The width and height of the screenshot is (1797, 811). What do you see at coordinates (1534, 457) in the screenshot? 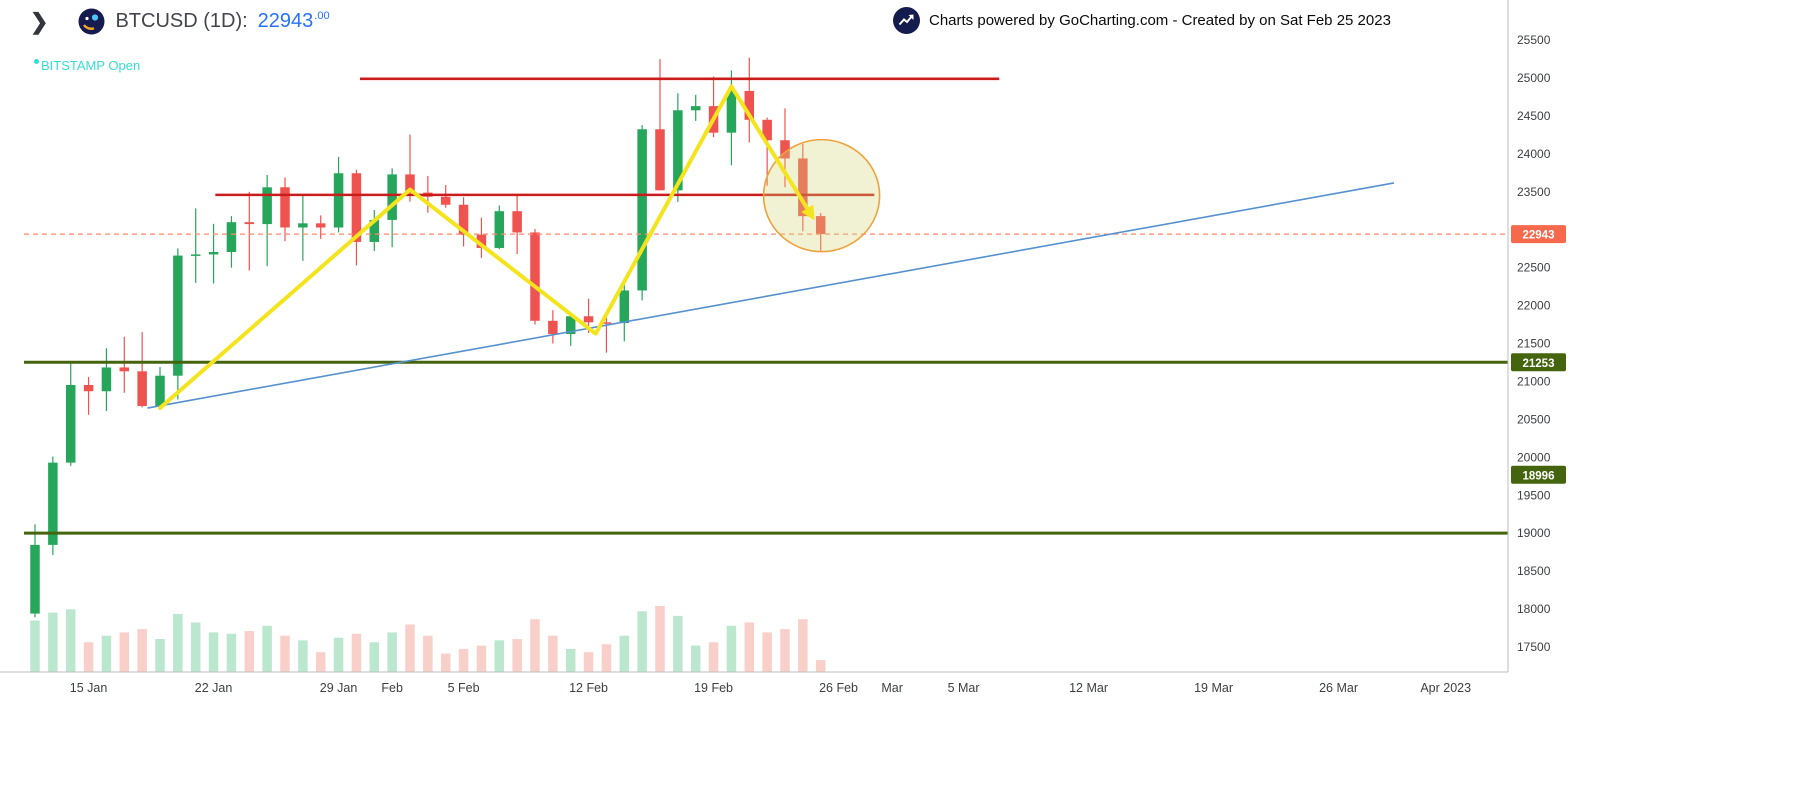
I see `svg-text: 20000` at bounding box center [1534, 457].